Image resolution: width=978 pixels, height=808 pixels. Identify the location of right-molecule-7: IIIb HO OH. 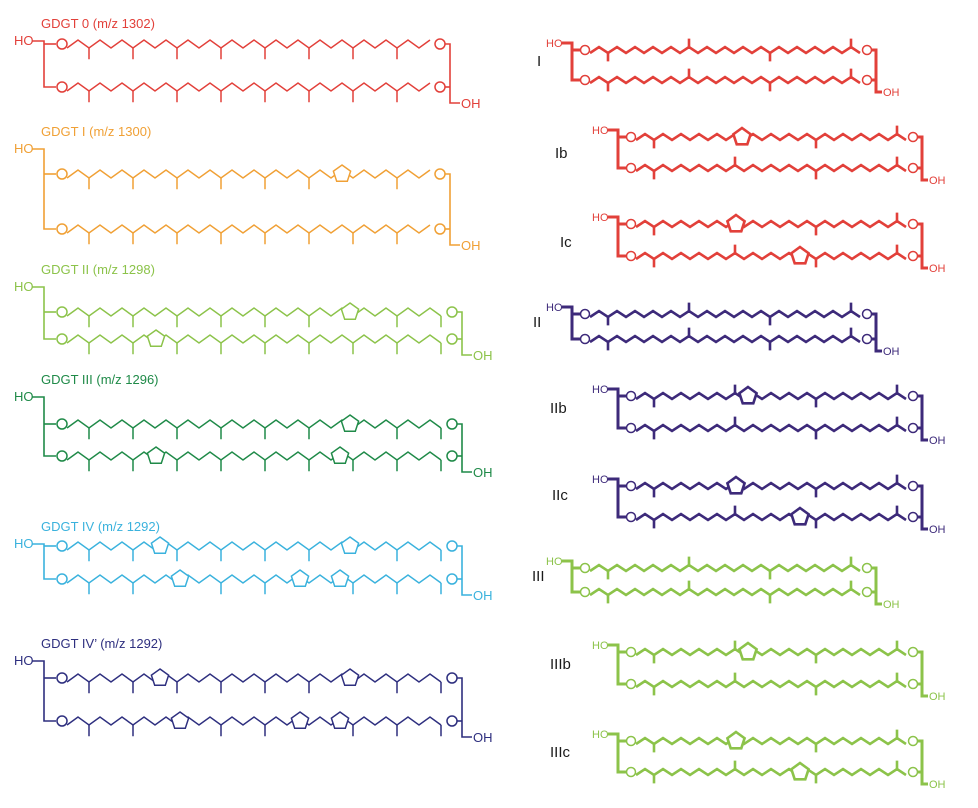
(748, 671).